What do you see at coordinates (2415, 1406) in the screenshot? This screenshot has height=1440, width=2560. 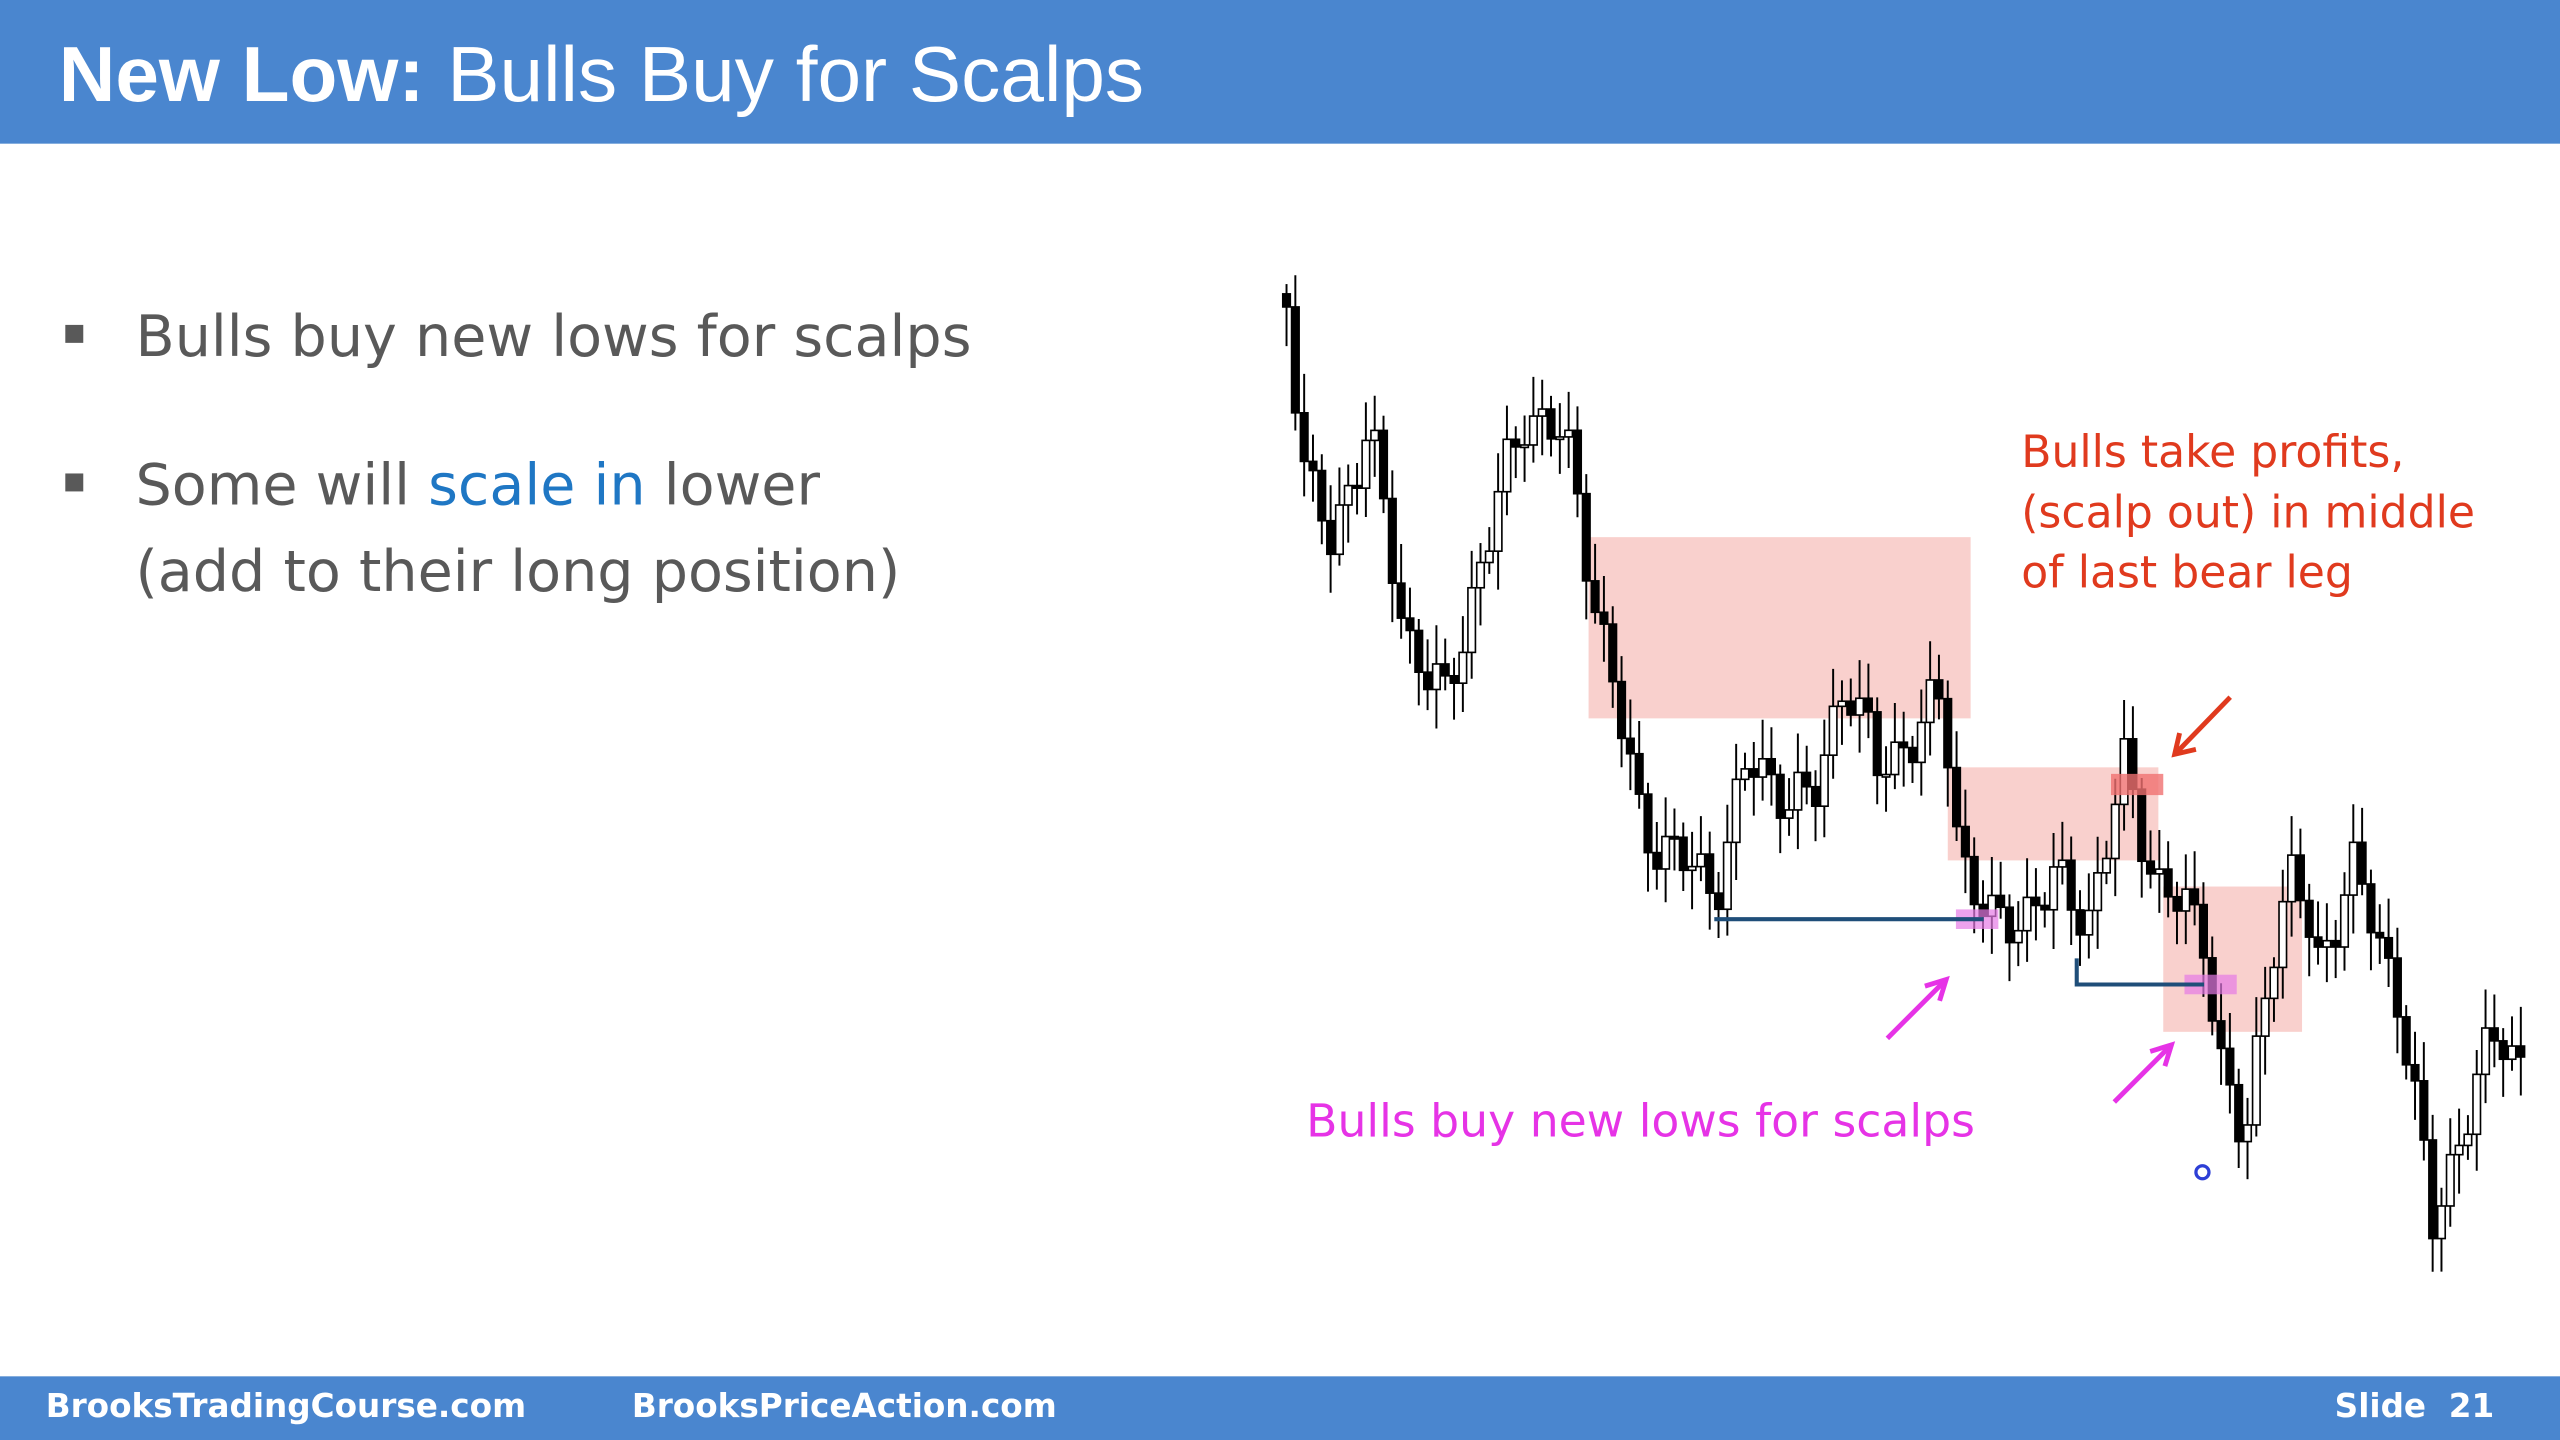 I see `footer-text: Slide 21` at bounding box center [2415, 1406].